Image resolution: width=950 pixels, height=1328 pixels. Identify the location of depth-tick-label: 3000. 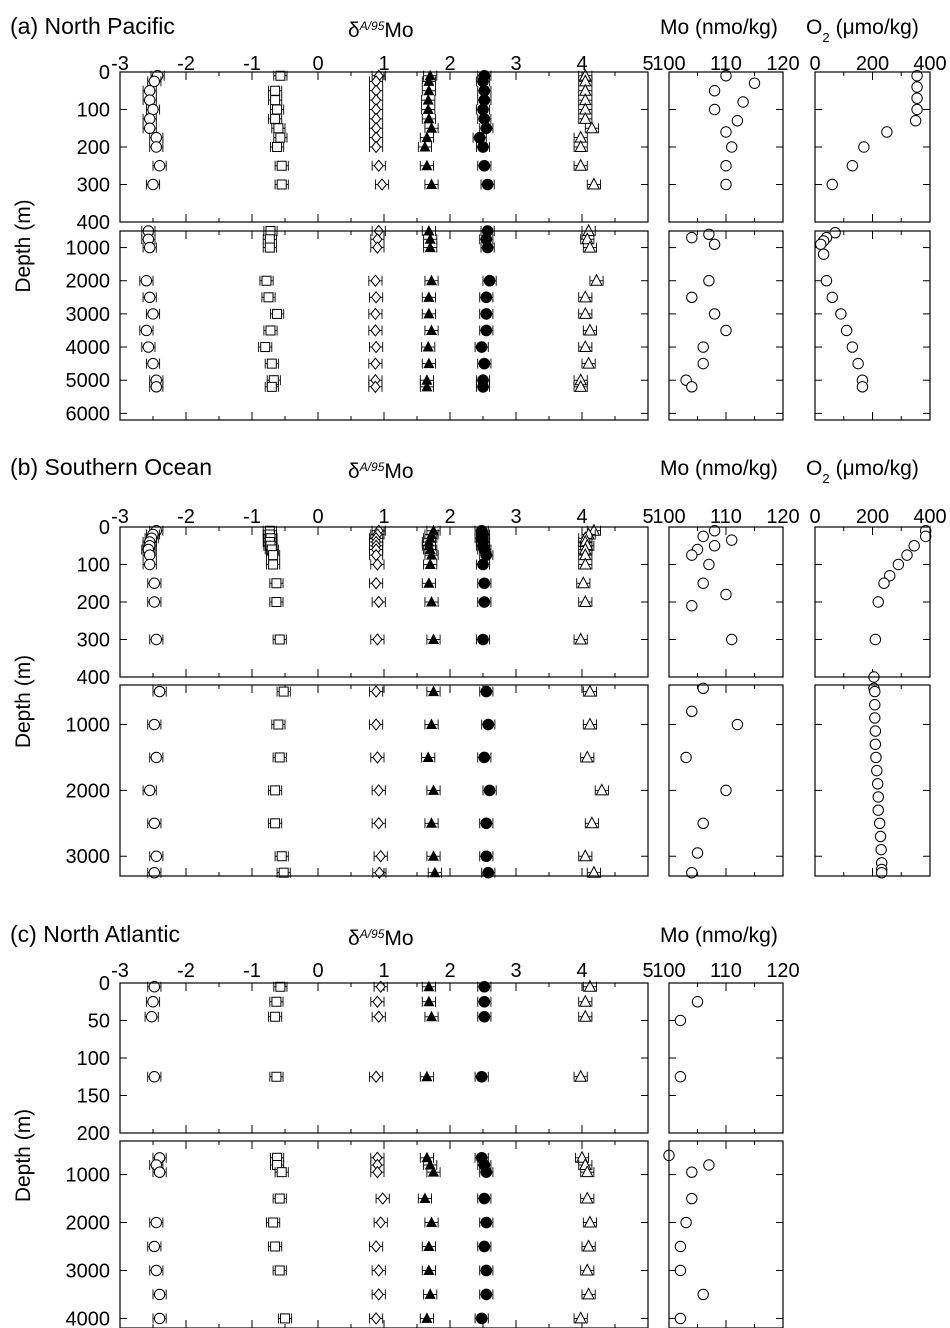
(88, 315).